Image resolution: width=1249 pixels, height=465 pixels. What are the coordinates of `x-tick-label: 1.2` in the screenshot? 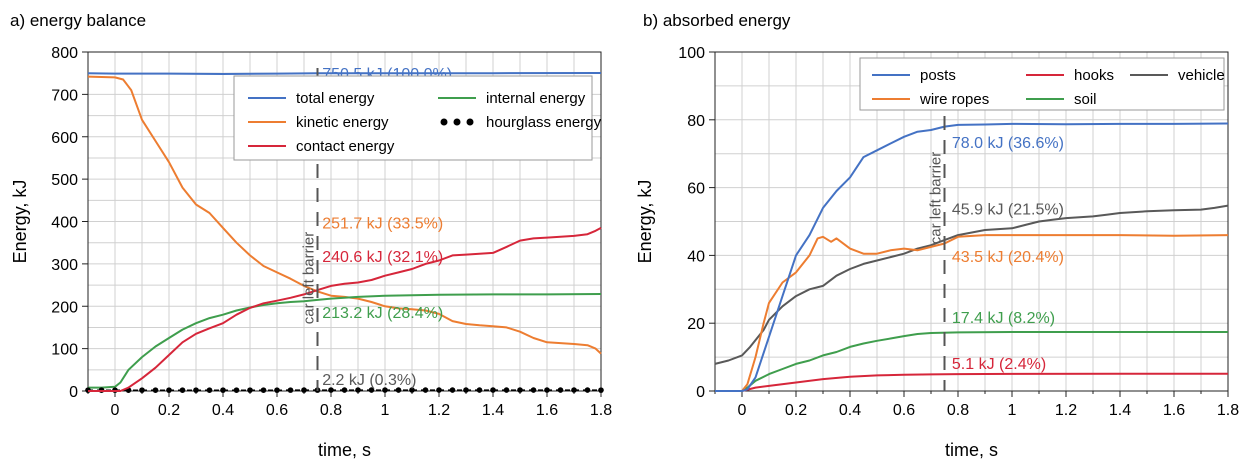 It's located at (439, 410).